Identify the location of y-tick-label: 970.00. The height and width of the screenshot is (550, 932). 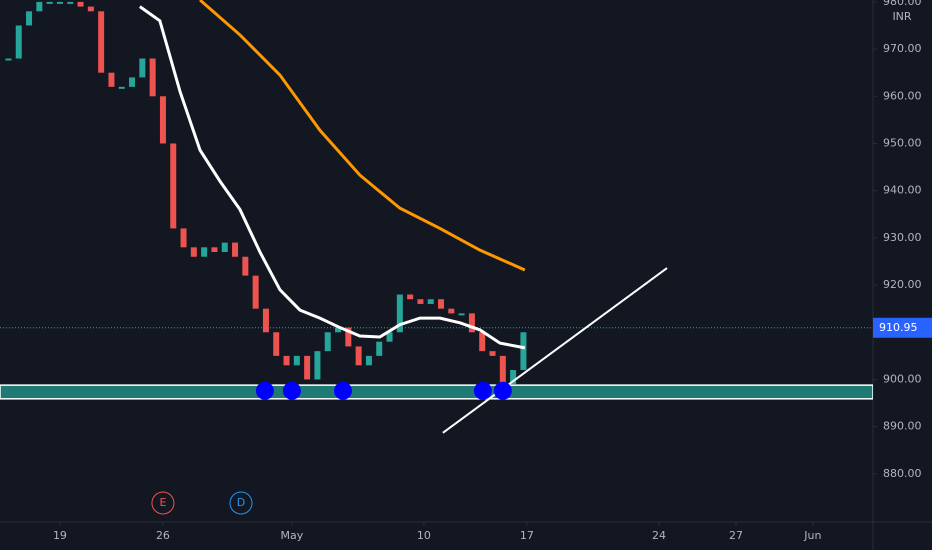
(902, 48).